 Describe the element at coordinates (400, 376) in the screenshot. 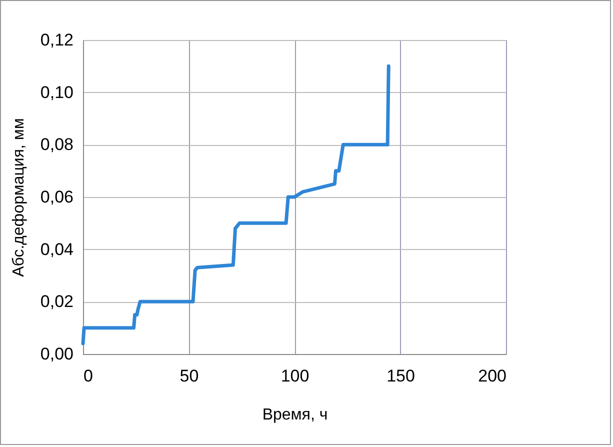

I see `x-tick-label: 150` at that location.